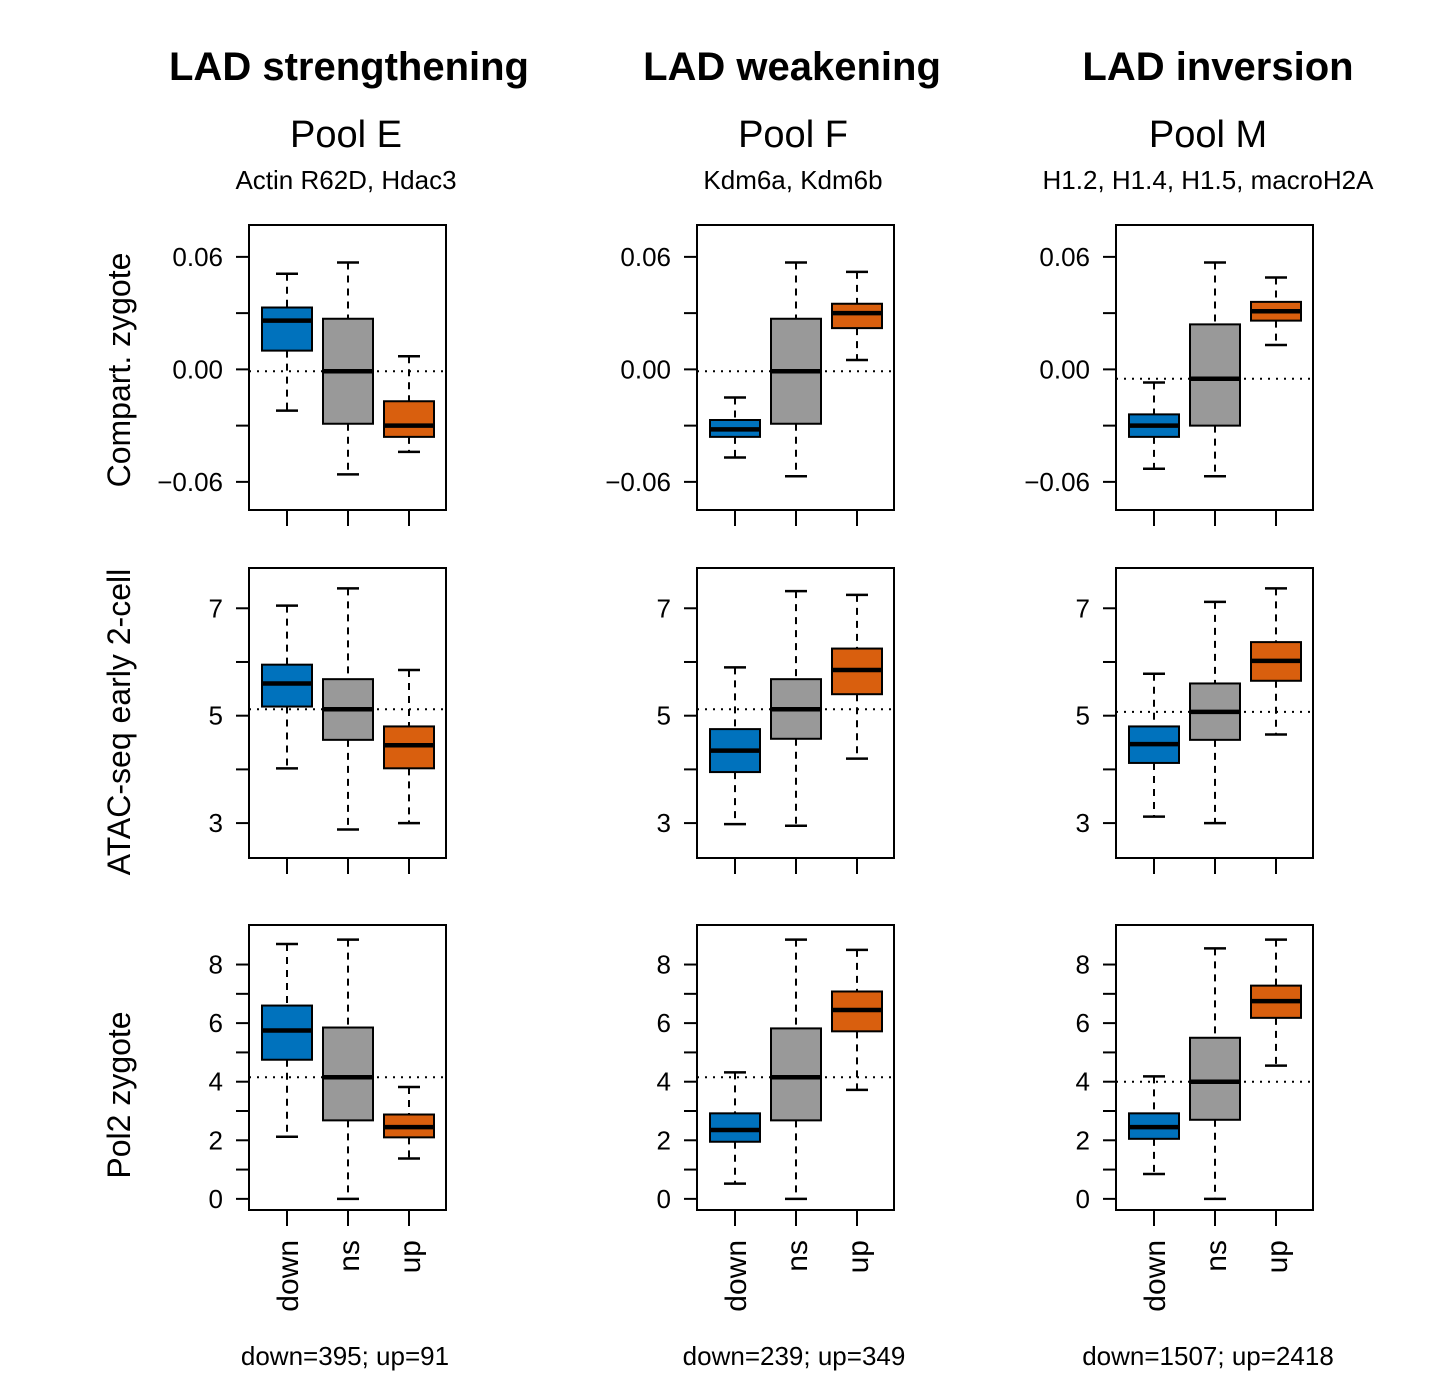 This screenshot has height=1379, width=1455. Describe the element at coordinates (349, 67) in the screenshot. I see `column-title-1: LAD strengthening` at that location.